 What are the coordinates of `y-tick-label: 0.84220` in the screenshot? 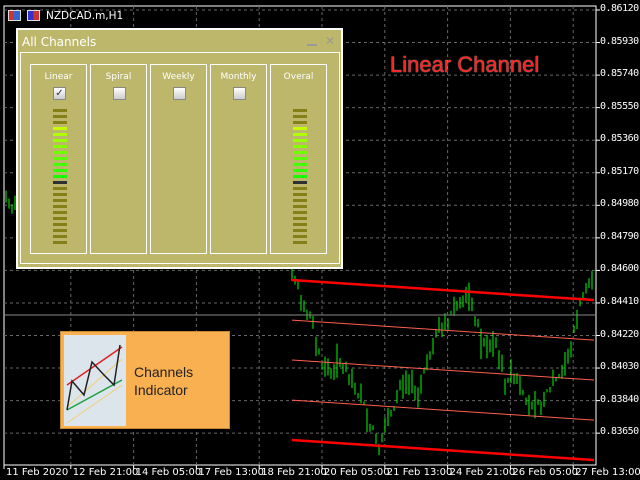 It's located at (619, 334).